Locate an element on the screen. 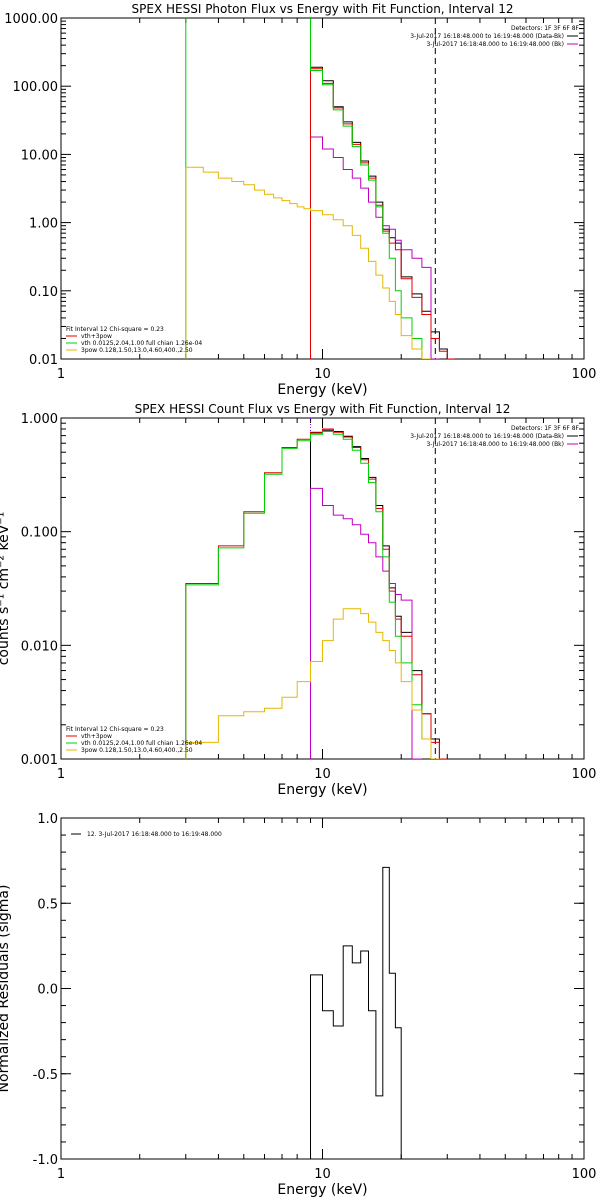 This screenshot has height=1200, width=600. y-axis-label: counts s⁻¹ cm⁻² keV⁻¹ is located at coordinates (6, 589).